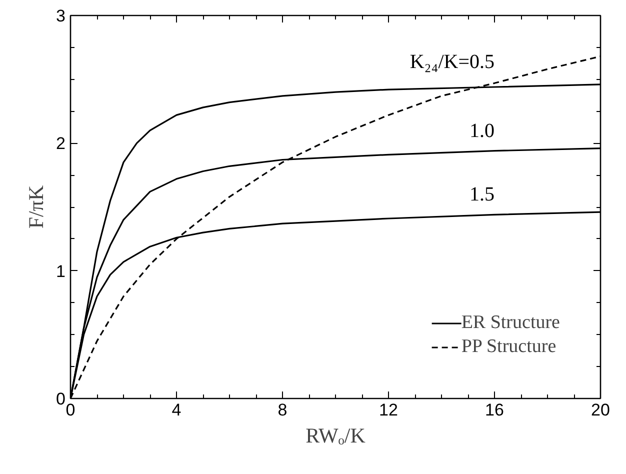 The width and height of the screenshot is (626, 474). Describe the element at coordinates (482, 195) in the screenshot. I see `annotation: 1.5` at that location.